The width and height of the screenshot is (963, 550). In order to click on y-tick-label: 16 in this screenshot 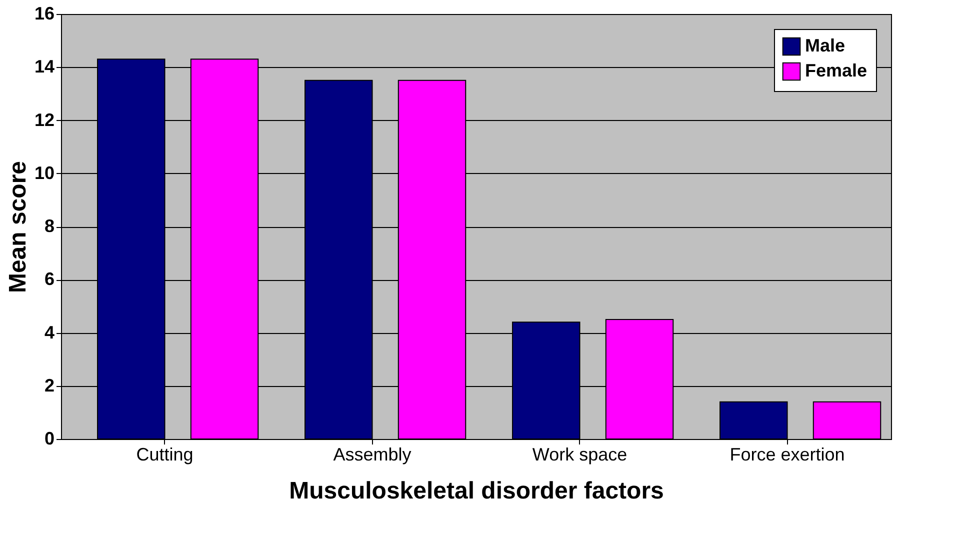, I will do `click(44, 14)`.